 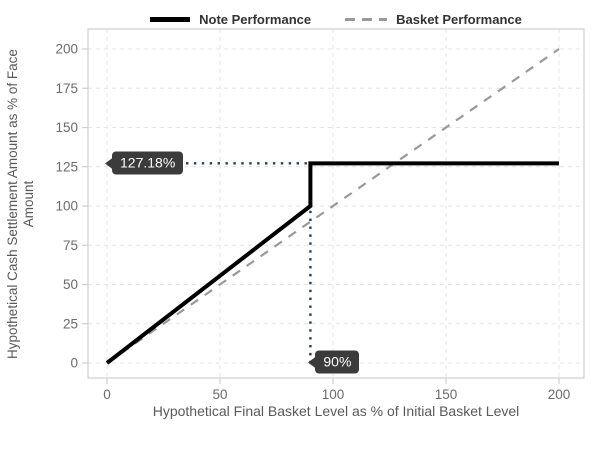 I want to click on y-tick-label: 25, so click(x=70, y=323).